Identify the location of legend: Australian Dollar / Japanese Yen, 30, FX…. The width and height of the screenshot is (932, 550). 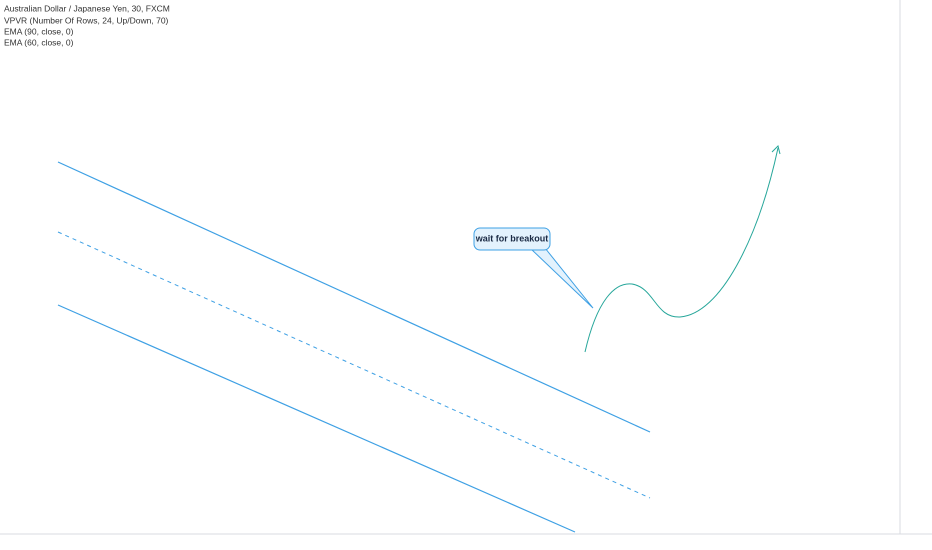
(87, 25).